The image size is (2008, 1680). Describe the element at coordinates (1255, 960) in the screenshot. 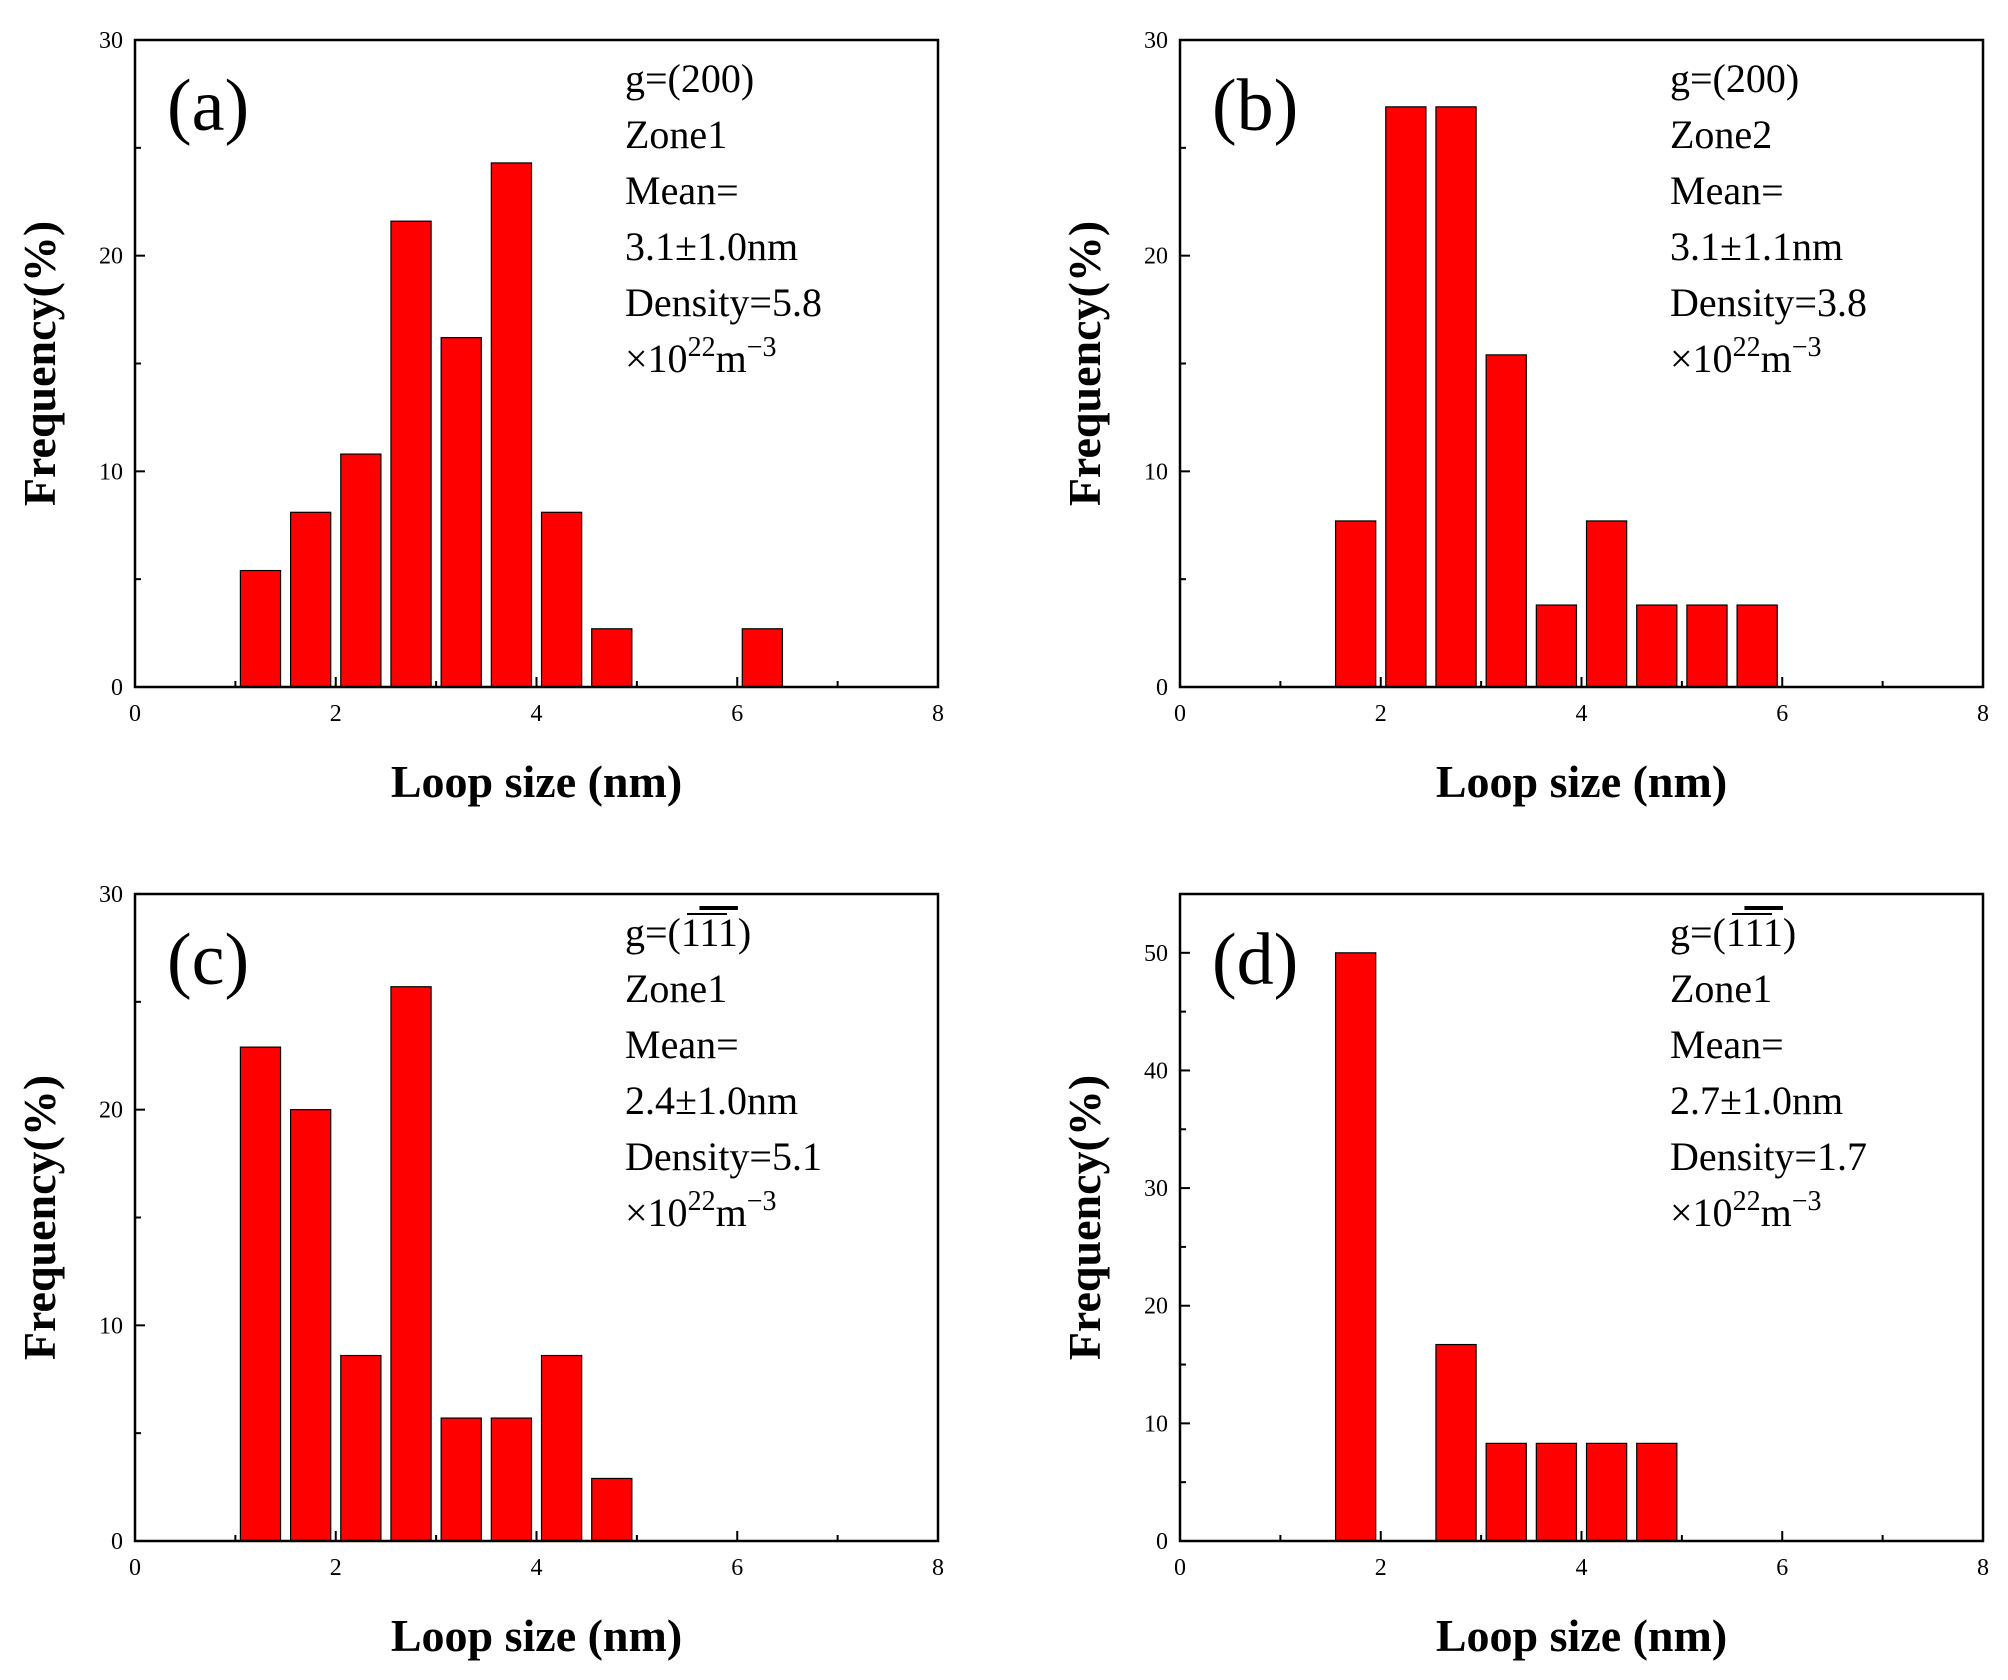

I see `panel-letter: (d)` at that location.